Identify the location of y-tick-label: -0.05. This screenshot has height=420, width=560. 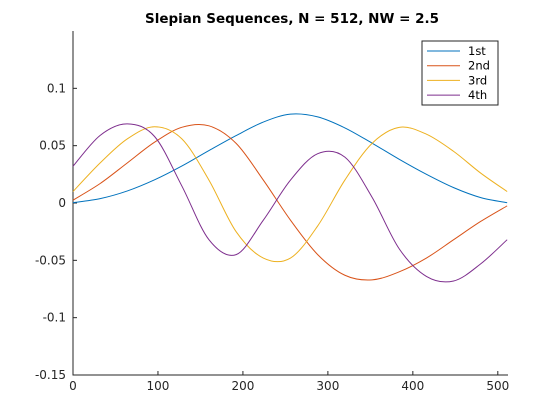
(50, 260).